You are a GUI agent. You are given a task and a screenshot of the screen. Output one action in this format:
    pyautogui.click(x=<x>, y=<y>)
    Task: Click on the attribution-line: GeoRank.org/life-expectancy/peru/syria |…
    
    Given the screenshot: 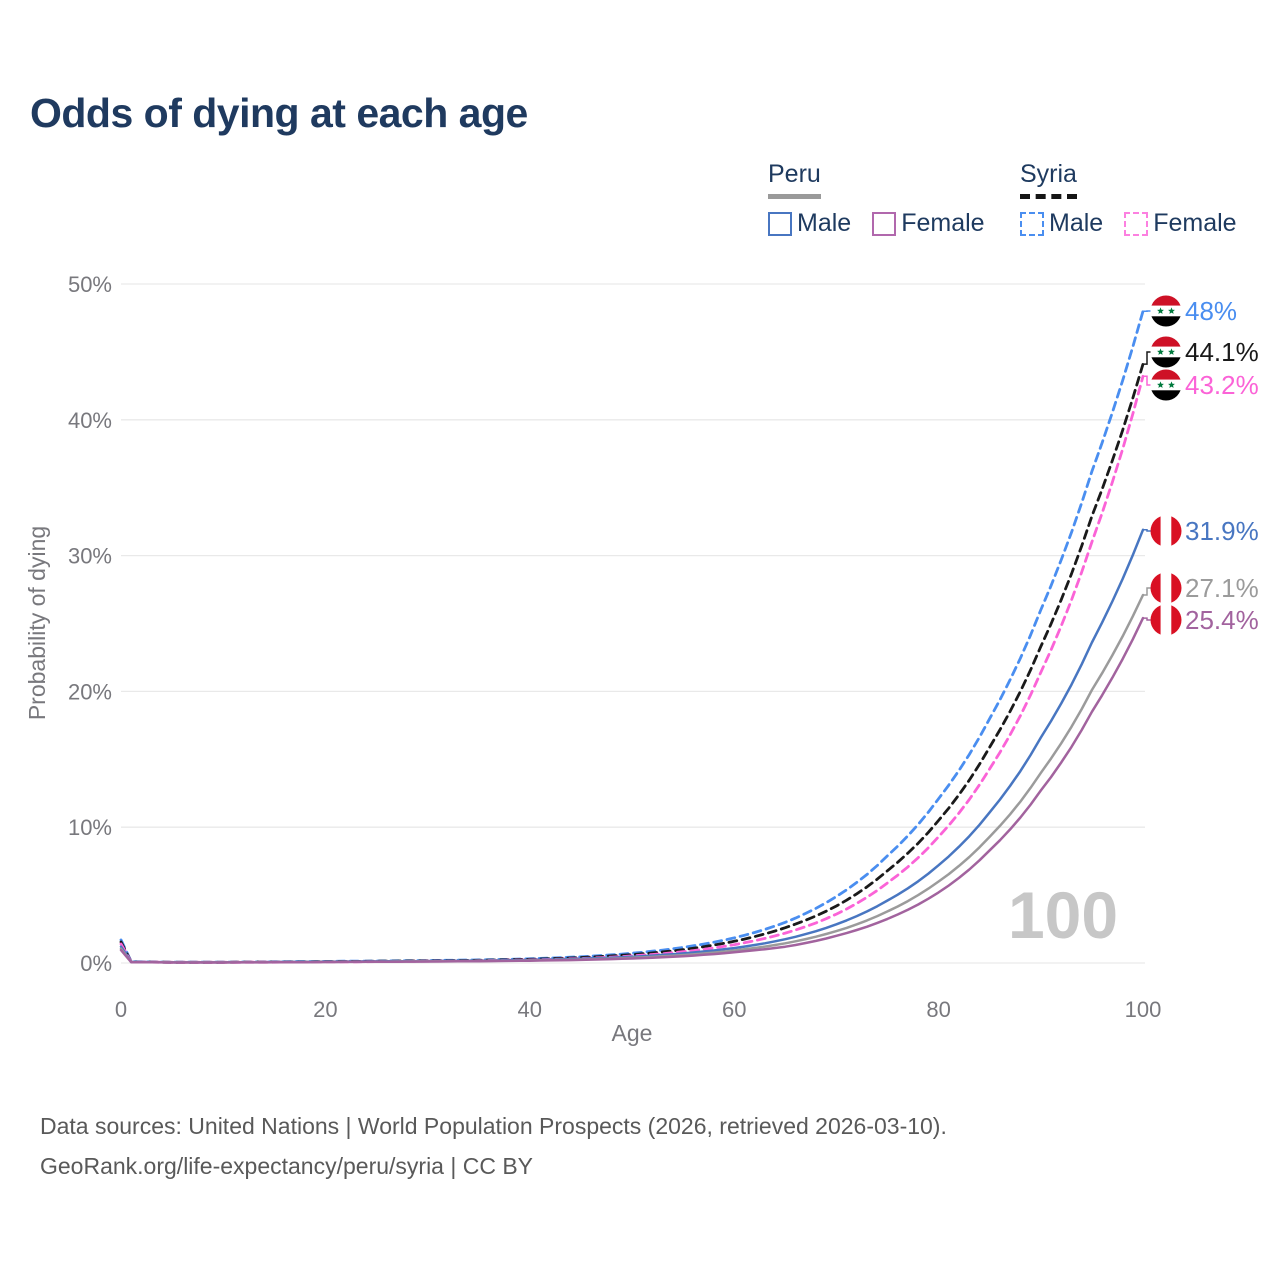 What is the action you would take?
    pyautogui.click(x=287, y=1166)
    